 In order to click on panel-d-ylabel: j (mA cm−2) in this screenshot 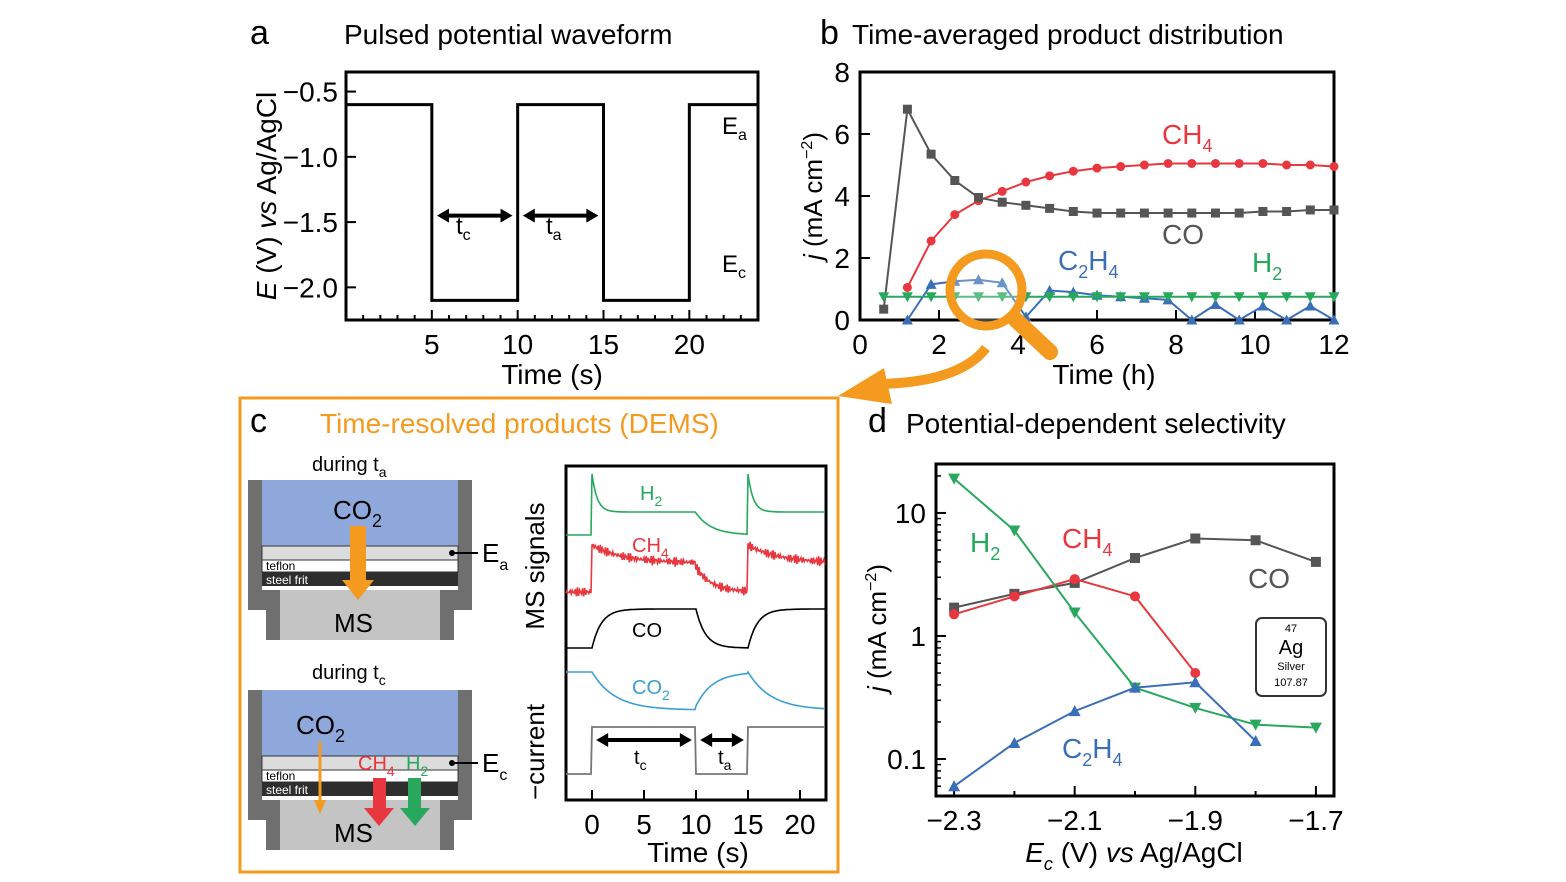, I will do `click(877, 629)`.